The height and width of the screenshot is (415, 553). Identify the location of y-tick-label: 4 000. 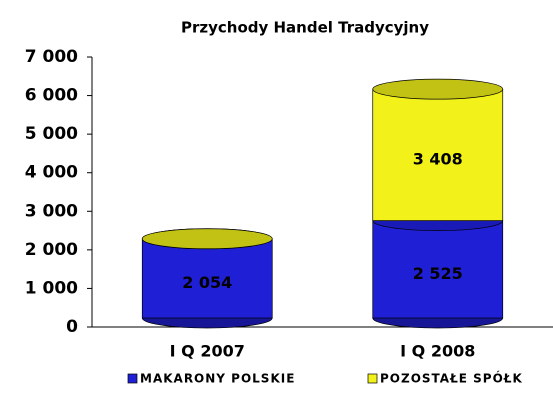
(51, 173).